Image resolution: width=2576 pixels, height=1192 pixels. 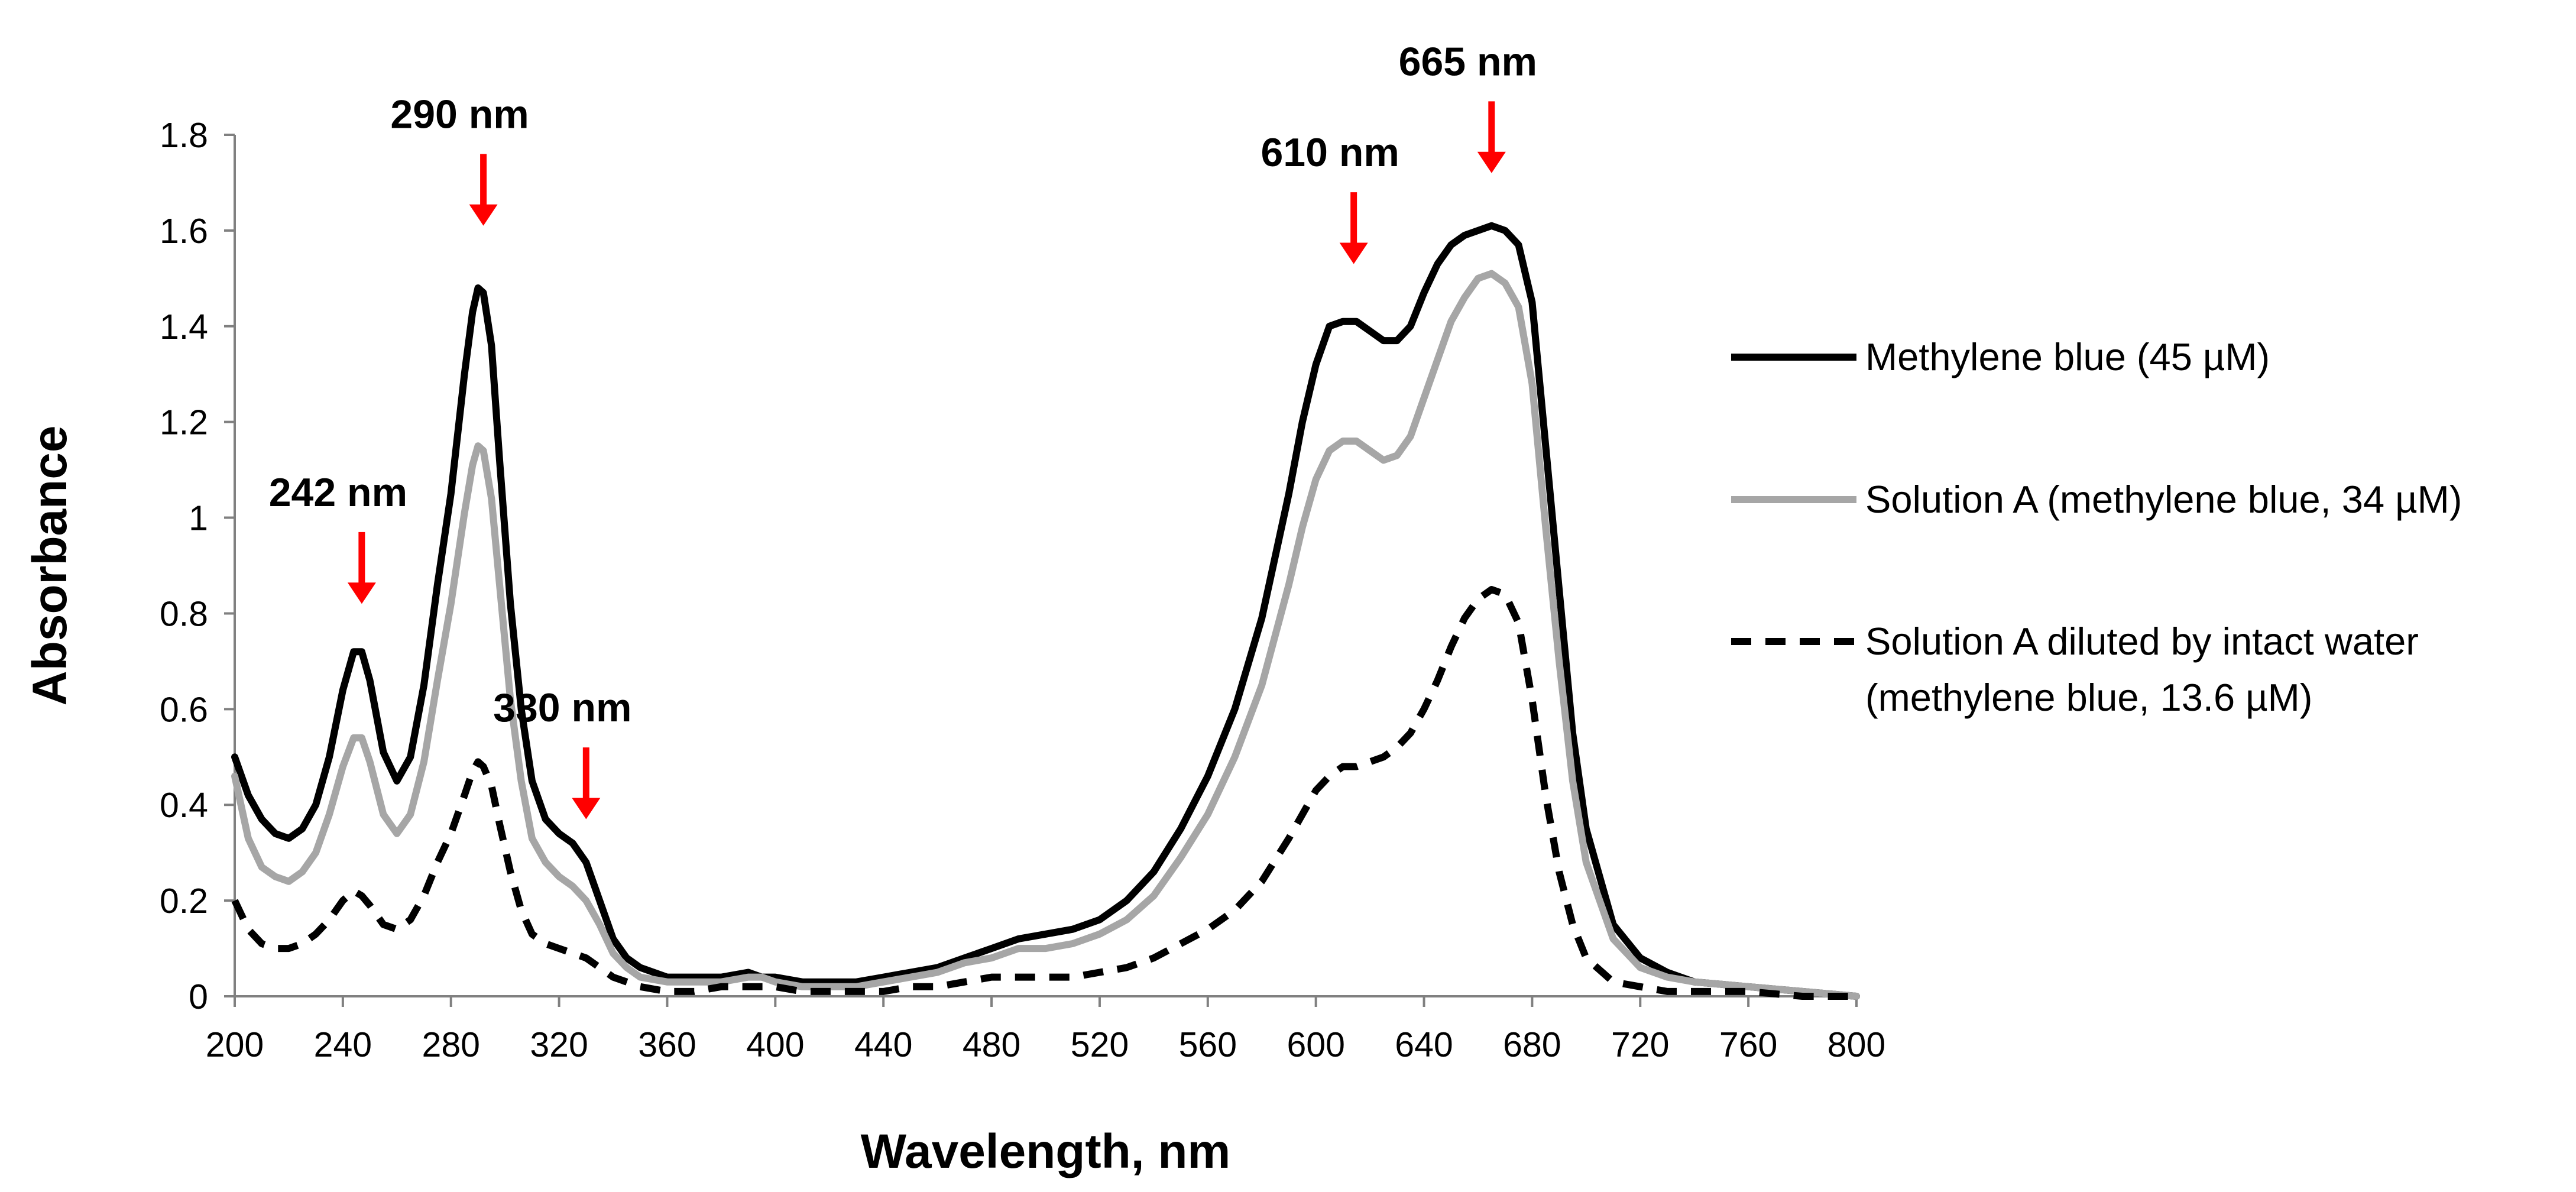 What do you see at coordinates (991, 1044) in the screenshot?
I see `x-tick-label: 480` at bounding box center [991, 1044].